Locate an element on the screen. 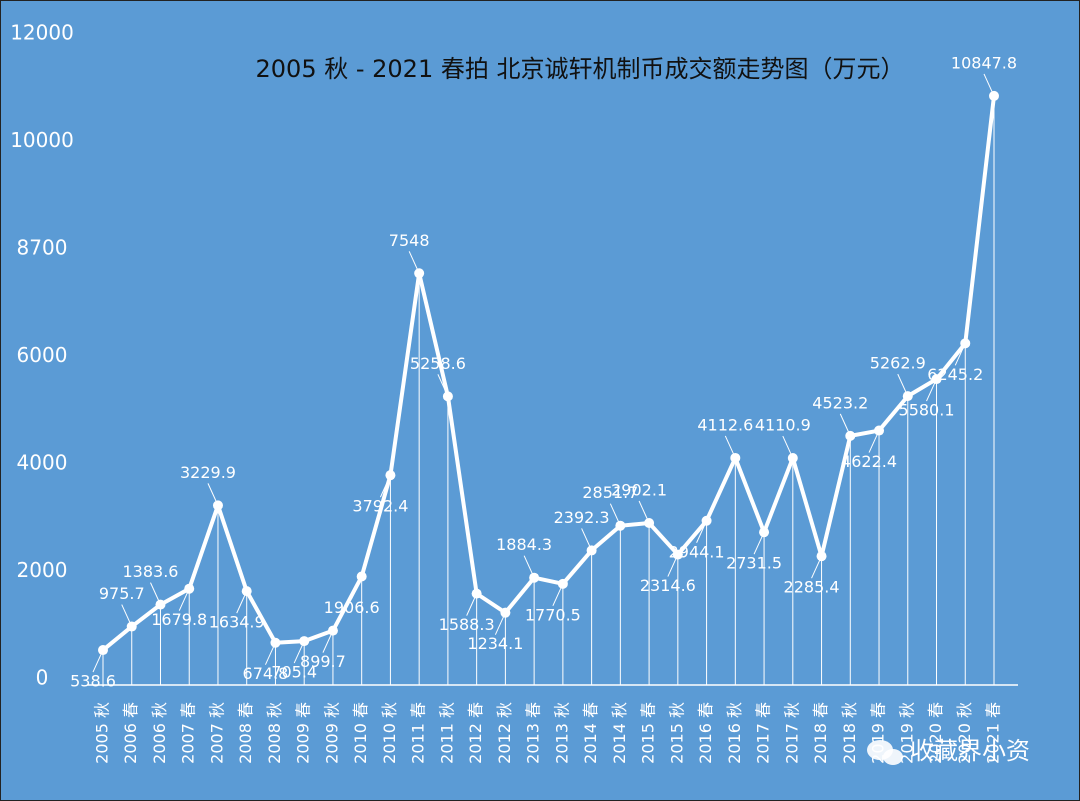 The image size is (1080, 801). x-tick-label: 2016 春 is located at coordinates (705, 733).